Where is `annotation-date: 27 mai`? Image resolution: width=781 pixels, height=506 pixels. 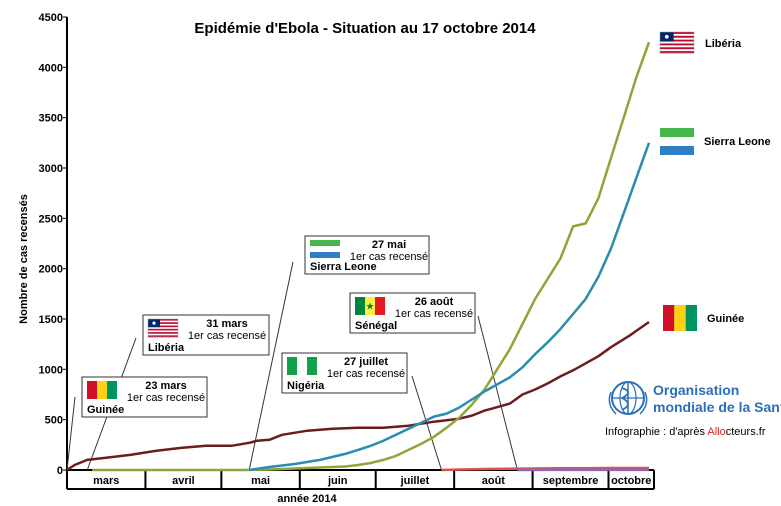 annotation-date: 27 mai is located at coordinates (389, 245).